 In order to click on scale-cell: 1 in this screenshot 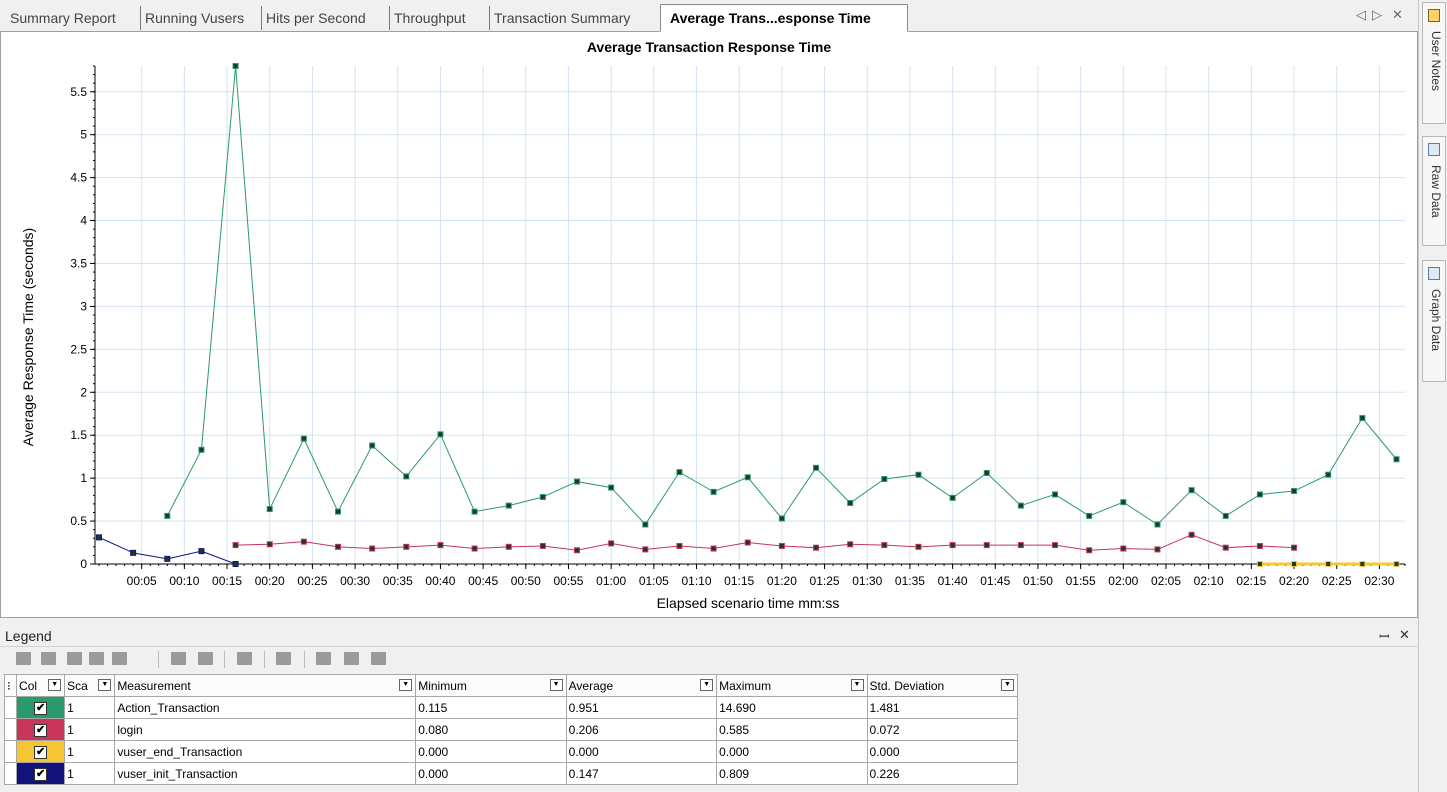, I will do `click(90, 707)`.